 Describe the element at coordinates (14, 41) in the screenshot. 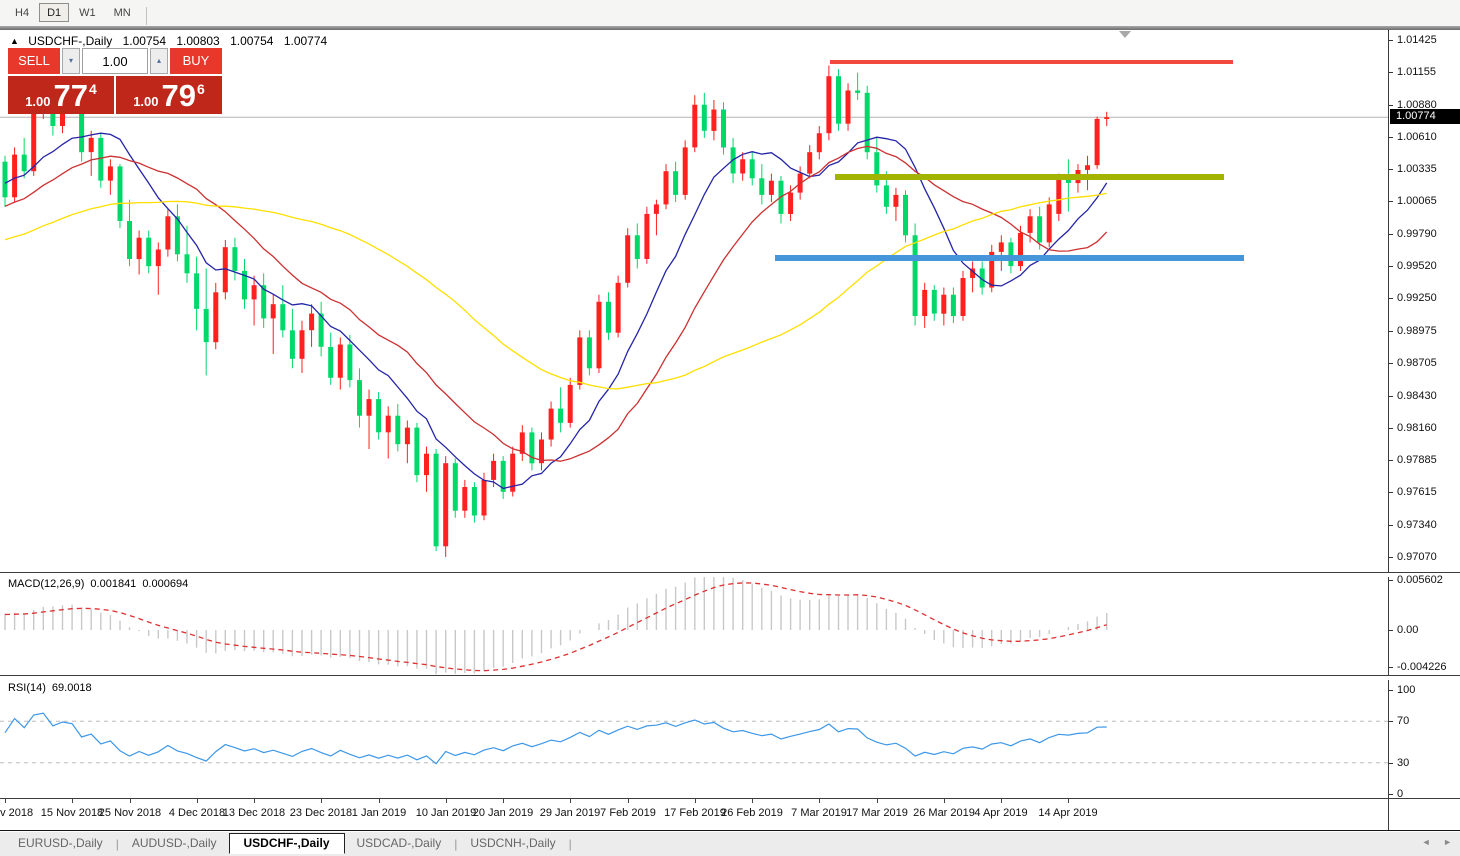

I see `collapse-arrow-icon: ▲` at that location.